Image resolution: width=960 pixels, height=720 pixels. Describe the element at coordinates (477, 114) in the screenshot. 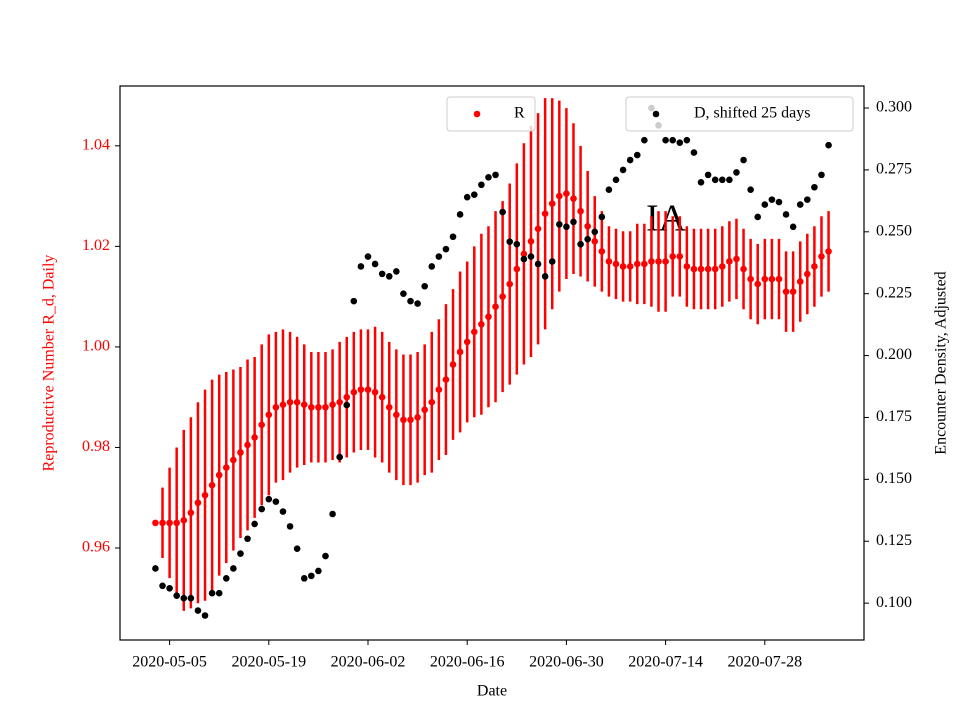

I see `legend-marker` at that location.